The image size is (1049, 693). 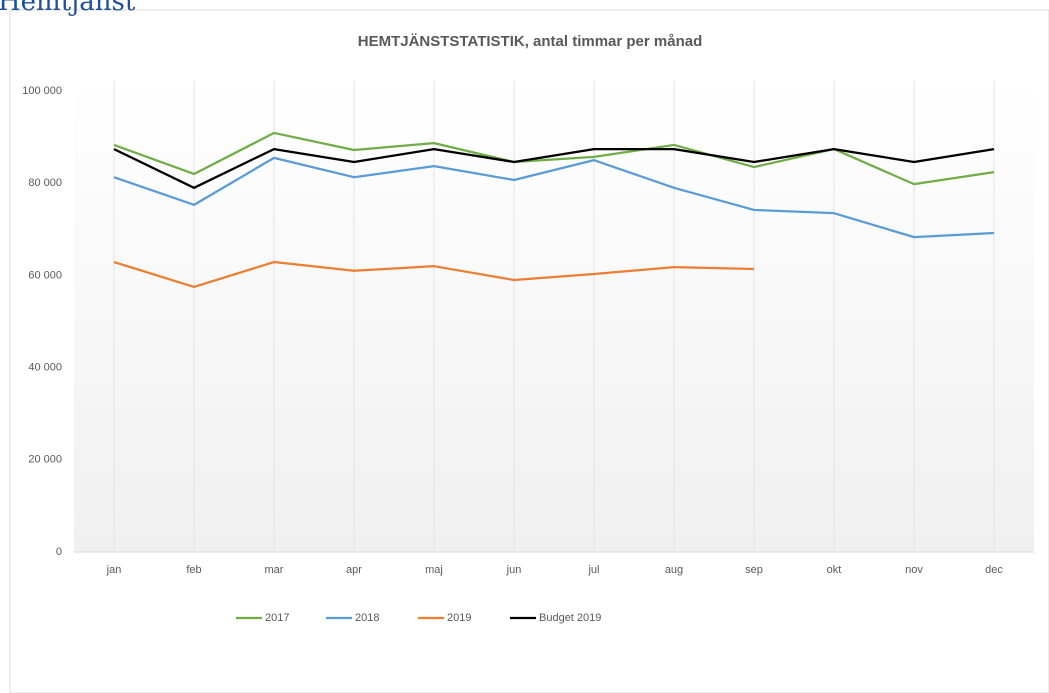 I want to click on x-tick-label: maj, so click(x=434, y=570).